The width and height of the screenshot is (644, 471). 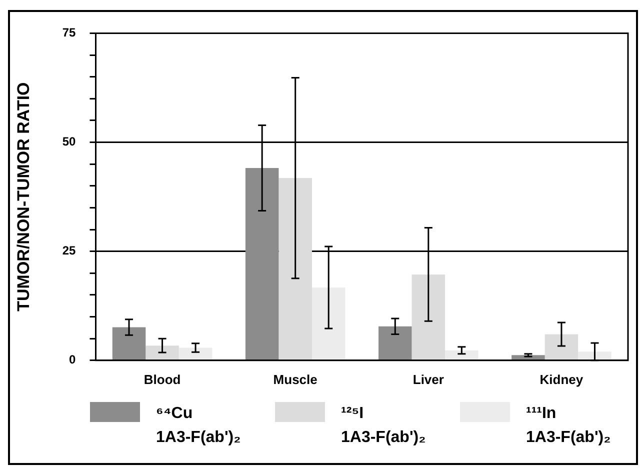 What do you see at coordinates (384, 426) in the screenshot?
I see `legend-label: ¹²⁵I 1A3-F(ab')₂` at bounding box center [384, 426].